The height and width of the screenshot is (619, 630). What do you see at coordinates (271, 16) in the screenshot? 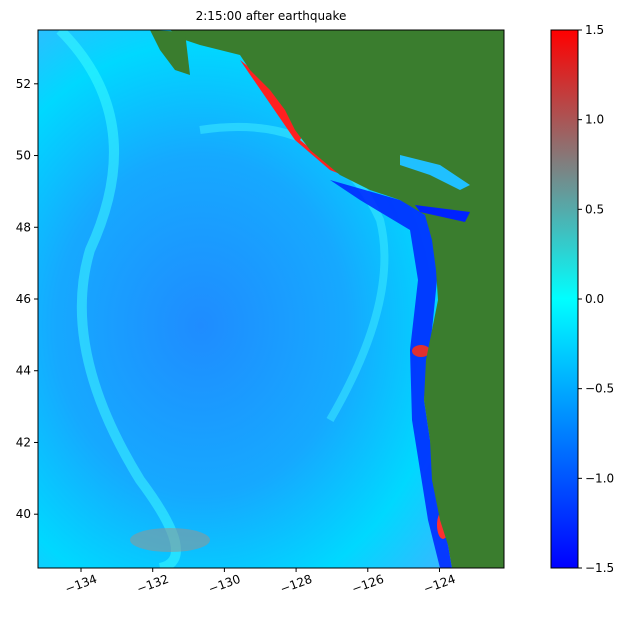
I see `chart-title: 2:15:00 after earthquake` at bounding box center [271, 16].